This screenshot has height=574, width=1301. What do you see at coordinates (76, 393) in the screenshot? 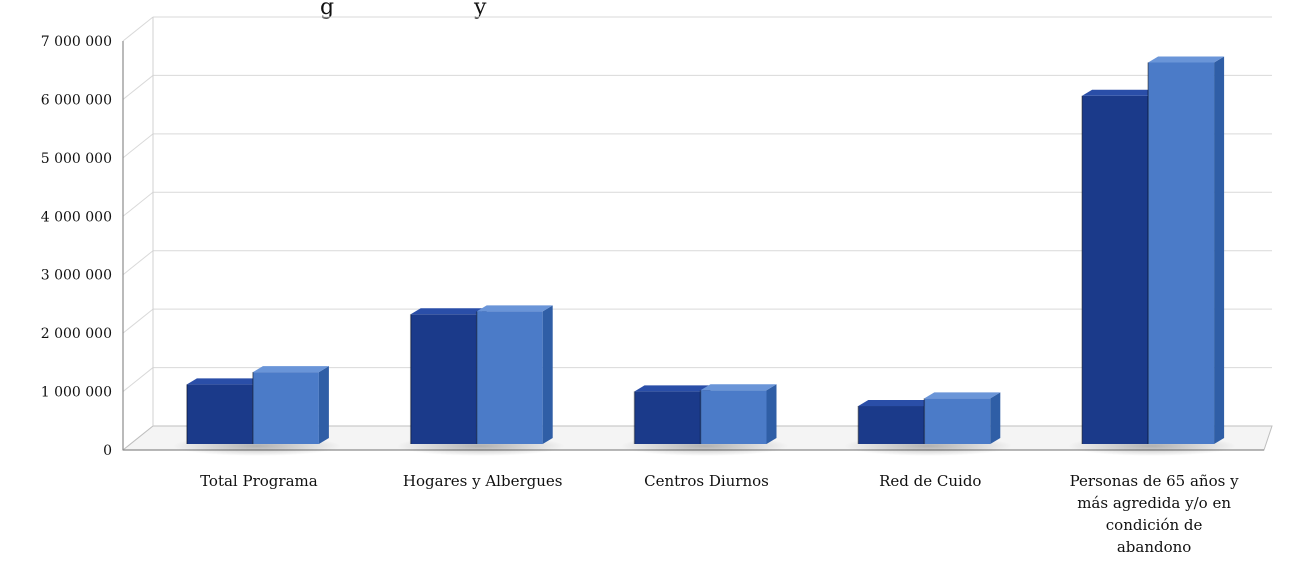
I see `y-tick-label: 1 000 000` at bounding box center [76, 393].